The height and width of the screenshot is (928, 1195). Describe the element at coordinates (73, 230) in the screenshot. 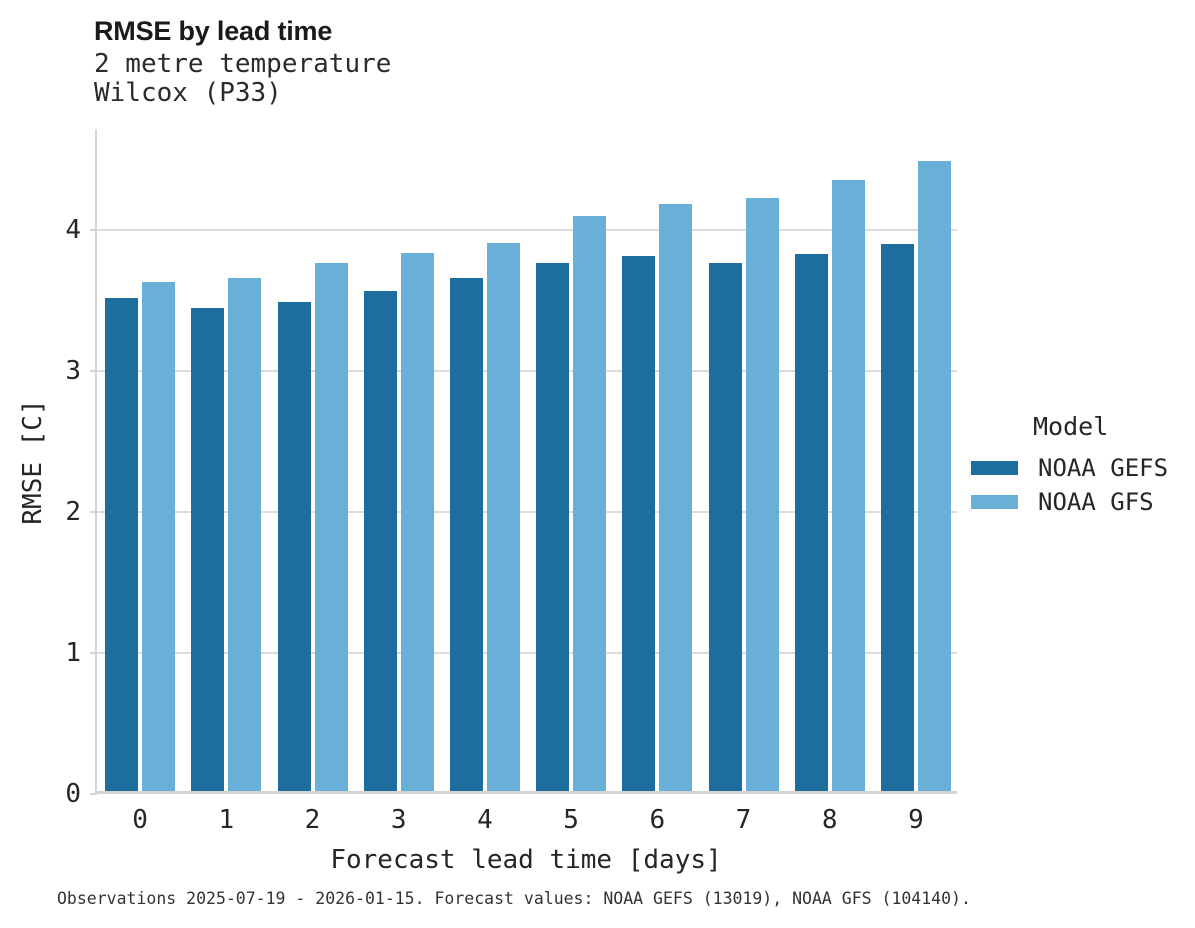

I see `y-tick-label-4: 4` at that location.